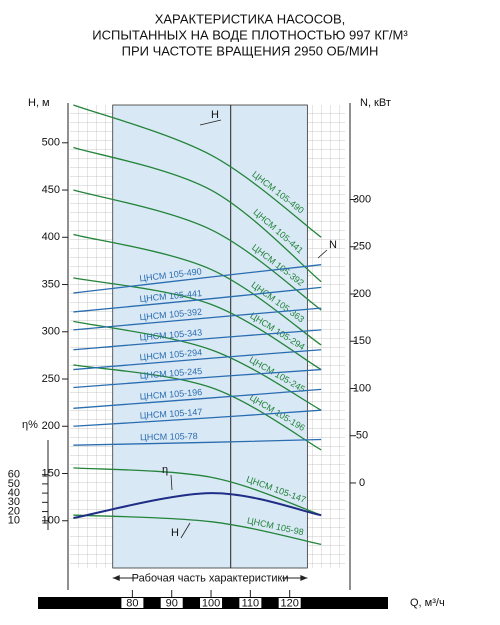 Image resolution: width=500 pixels, height=625 pixels. I want to click on series-label: ЦНСМ 105-245, so click(170, 373).